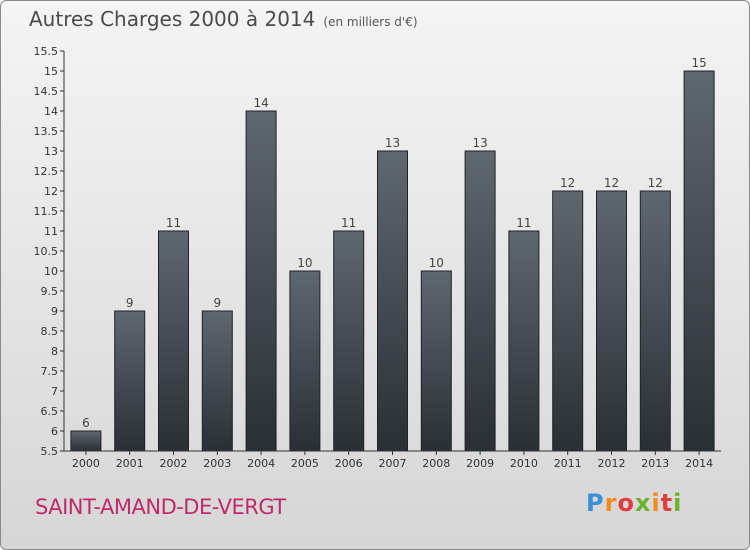 The image size is (750, 550). I want to click on commune-name: SAINT-AMAND-DE-VERGT, so click(160, 507).